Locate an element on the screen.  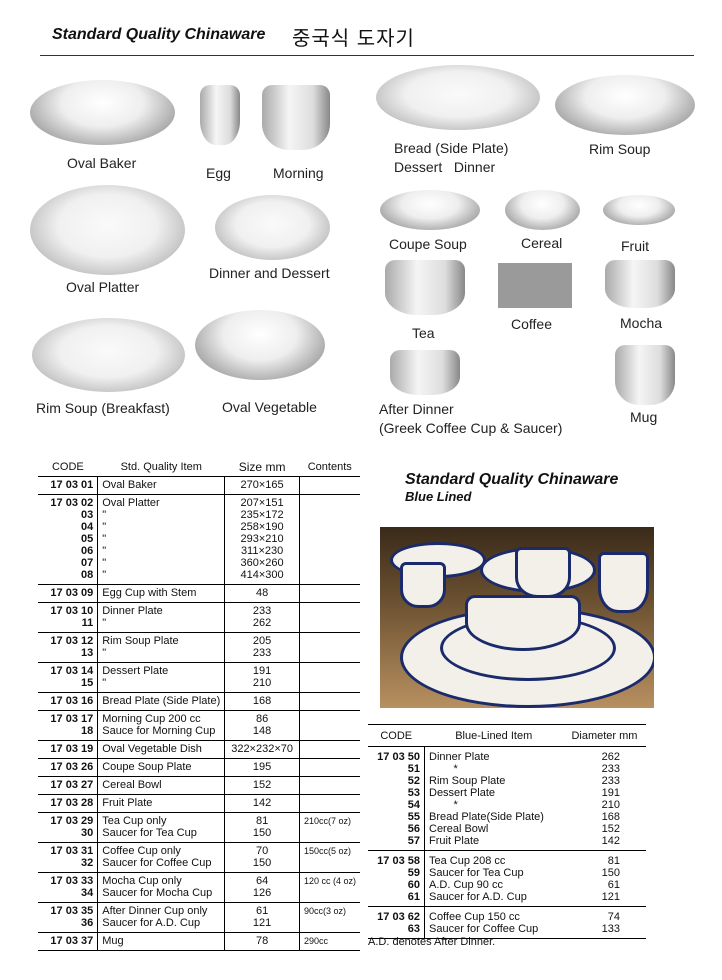
col-size: Size mm is located at coordinates (262, 467).